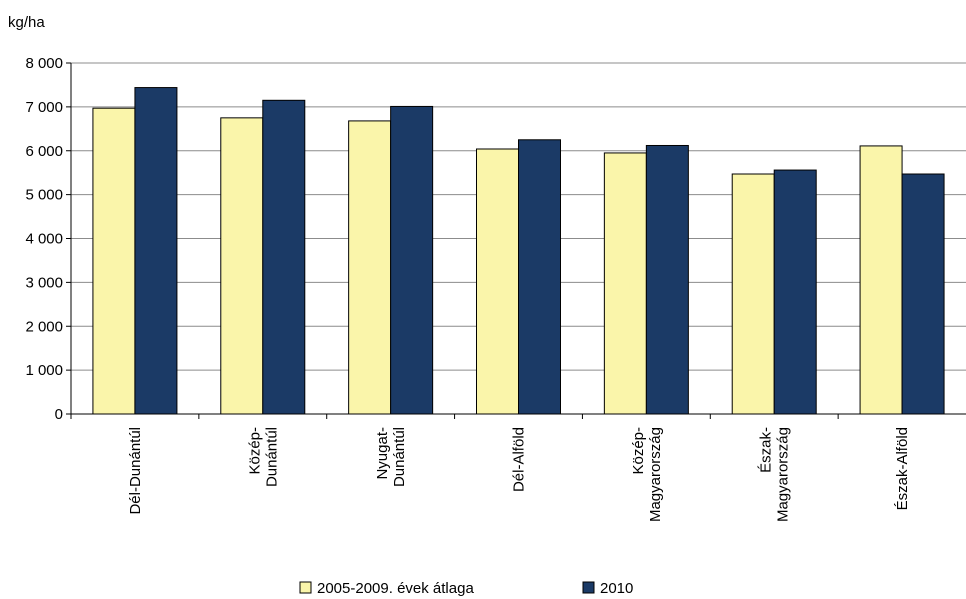 This screenshot has width=966, height=599. I want to click on y-tick-label: 5 000, so click(44, 195).